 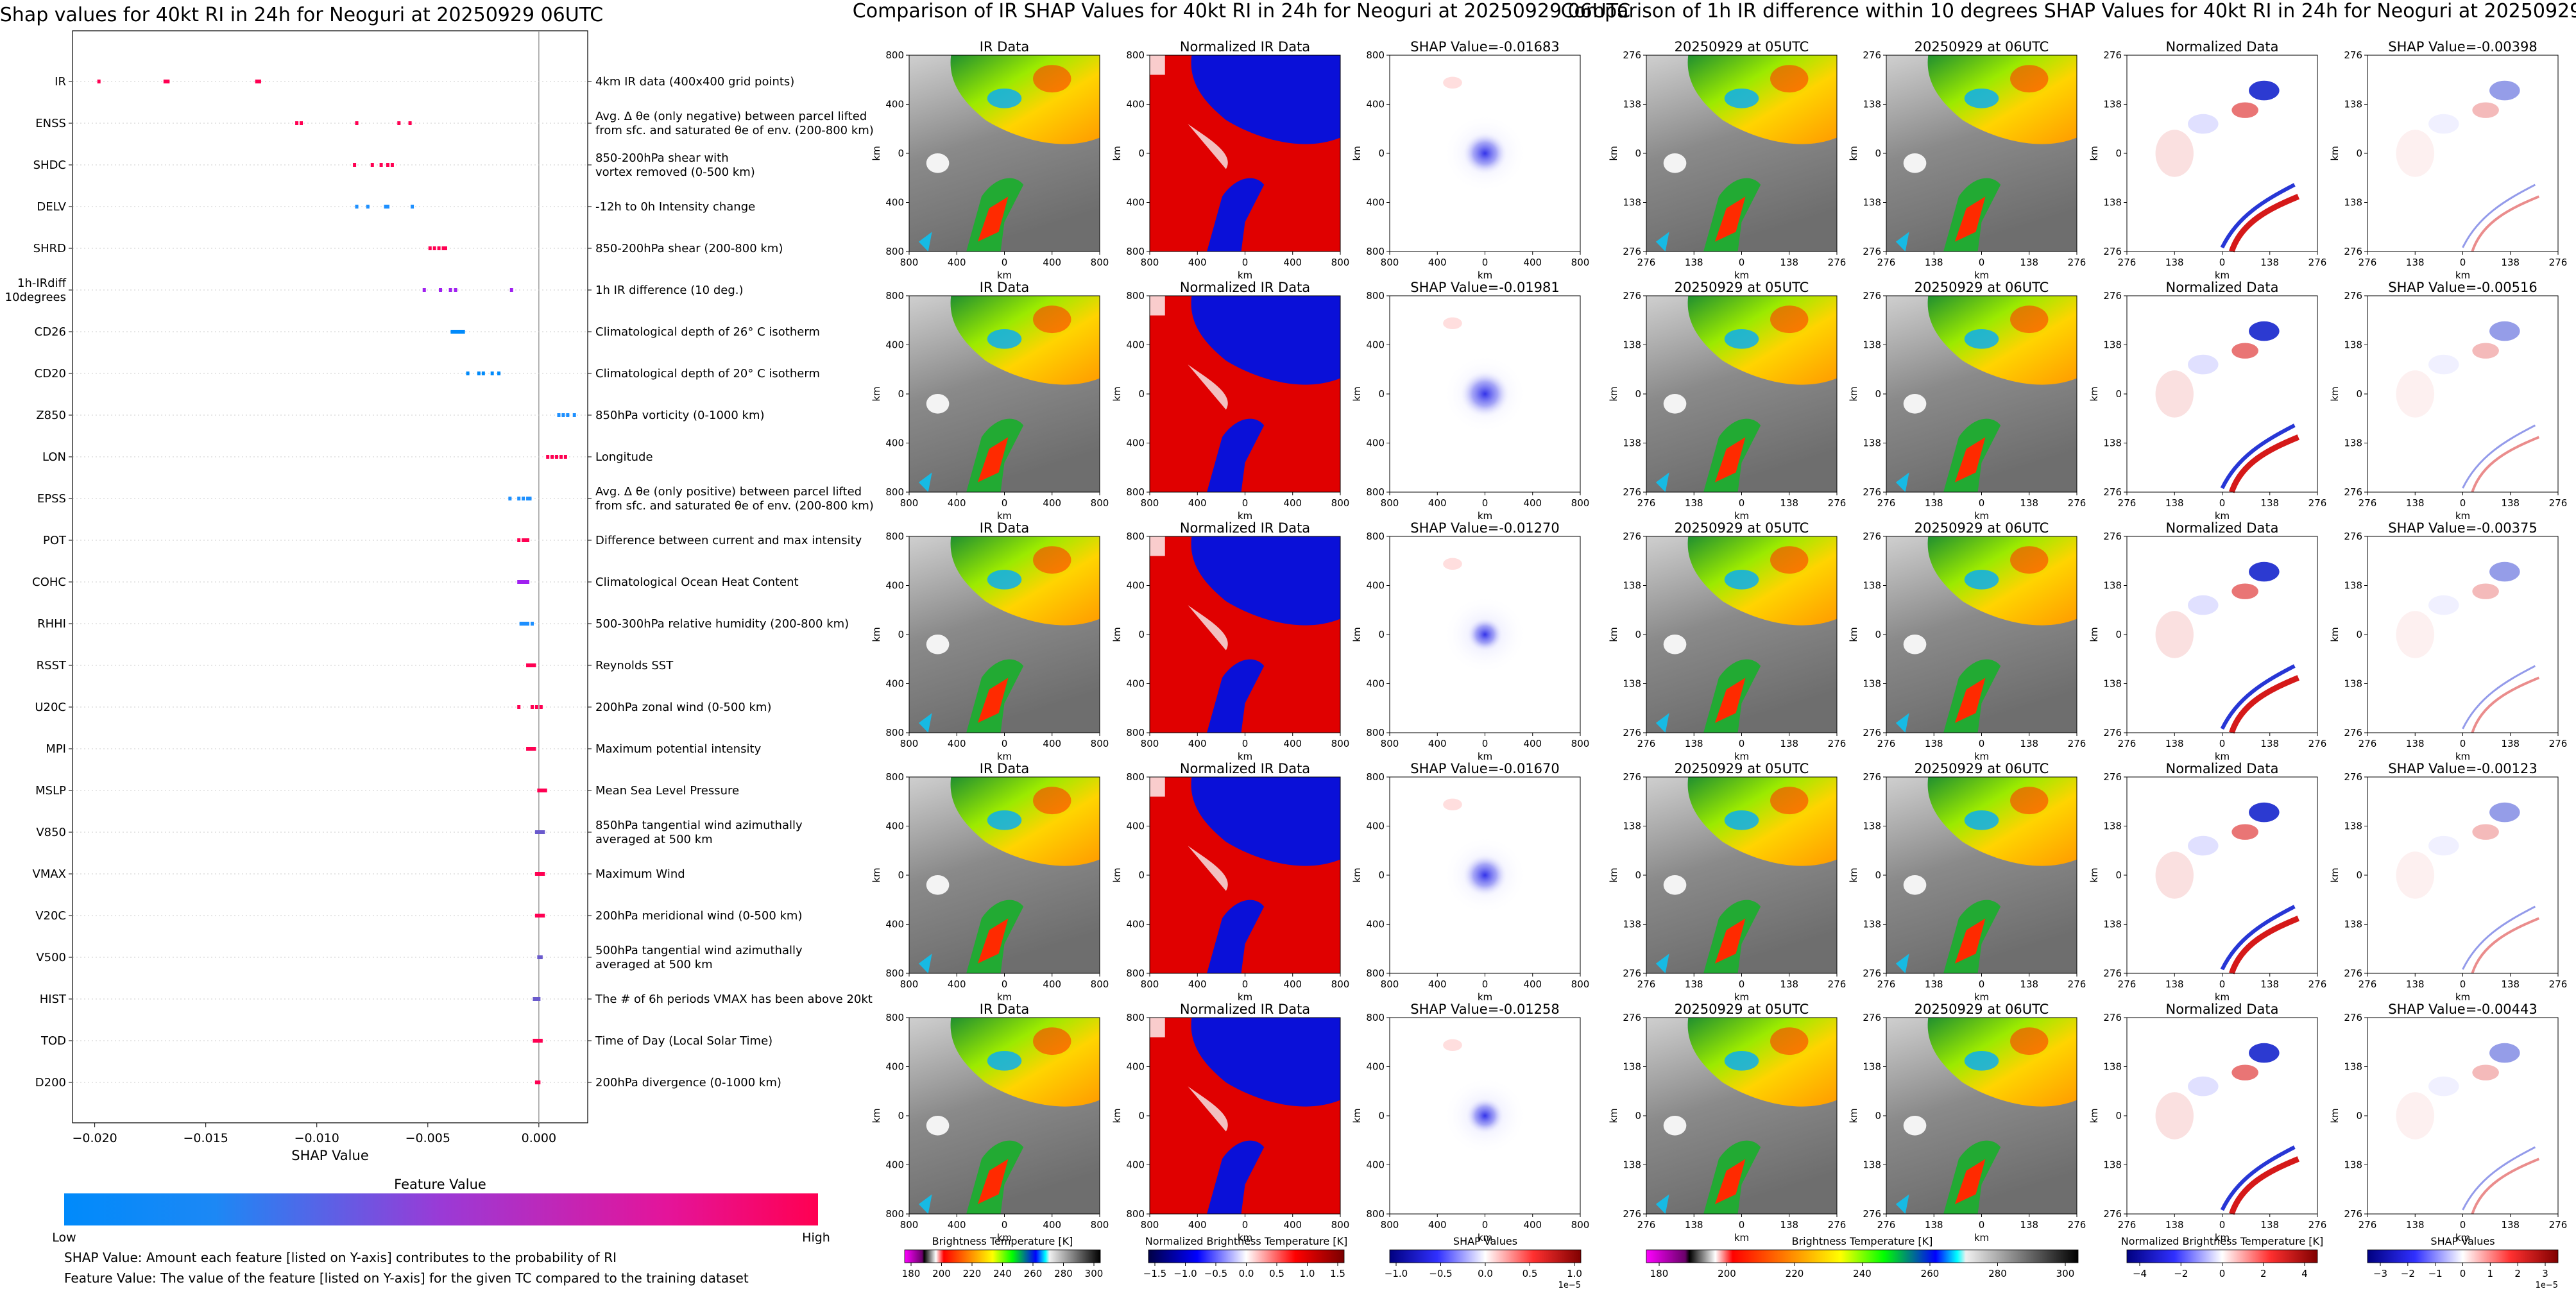 What do you see at coordinates (1265, 821) in the screenshot?
I see `norm-cold-region` at bounding box center [1265, 821].